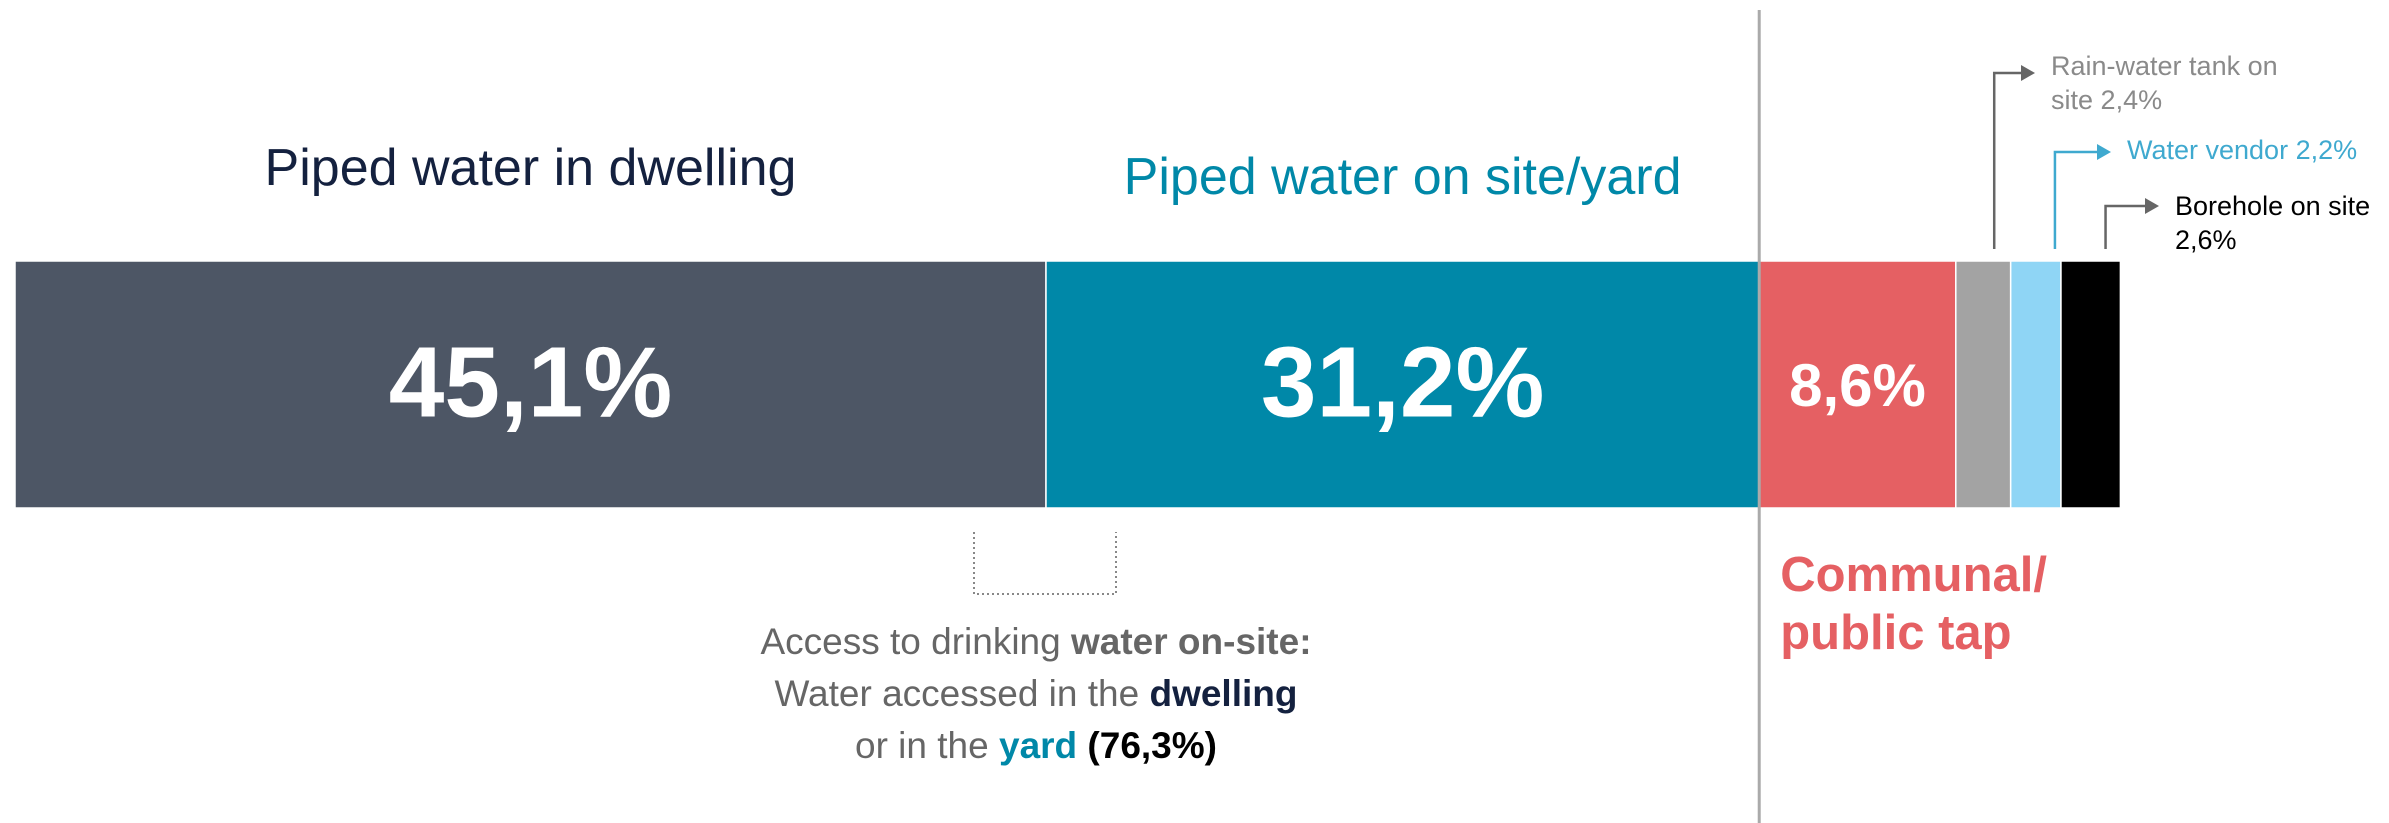 This screenshot has width=2389, height=823. Describe the element at coordinates (1045, 563) in the screenshot. I see `bracket` at that location.